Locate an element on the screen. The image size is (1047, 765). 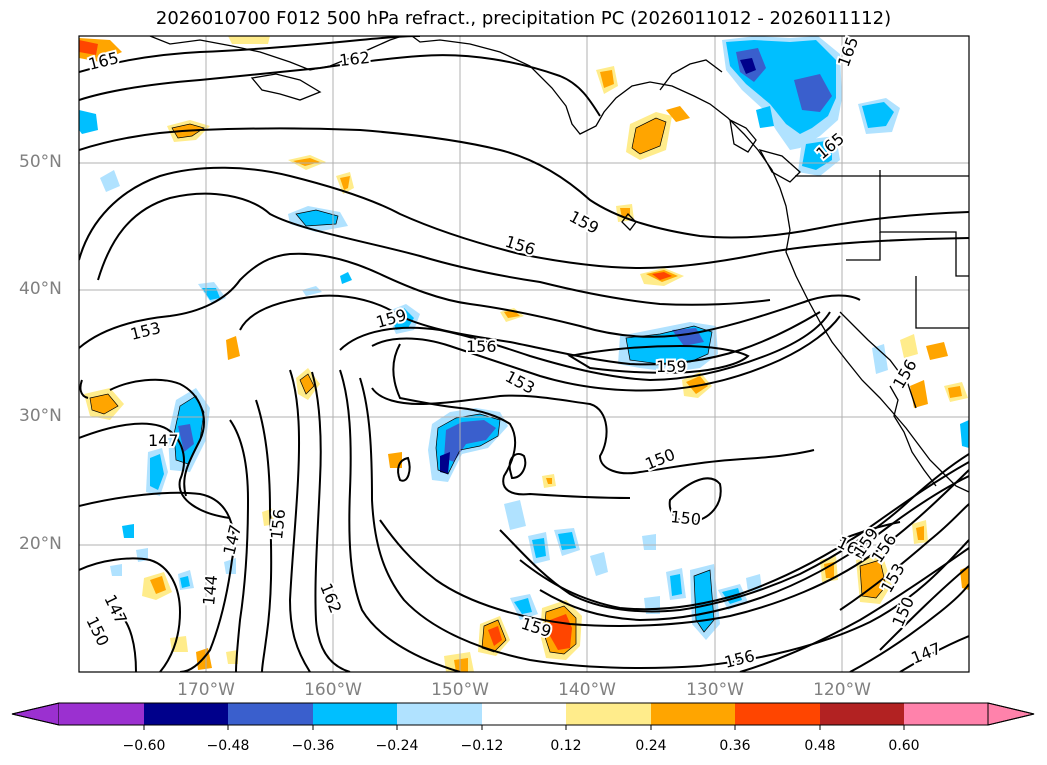
lon-label: 160°W is located at coordinates (333, 690).